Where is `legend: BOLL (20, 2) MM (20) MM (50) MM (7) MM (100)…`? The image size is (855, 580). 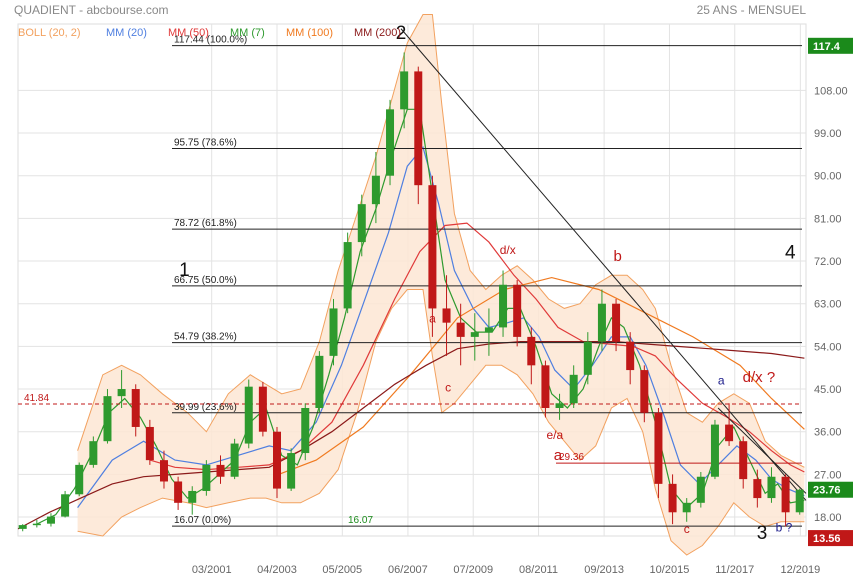
legend: BOLL (20, 2) MM (20) MM (50) MM (7) MM (100)… is located at coordinates (209, 33).